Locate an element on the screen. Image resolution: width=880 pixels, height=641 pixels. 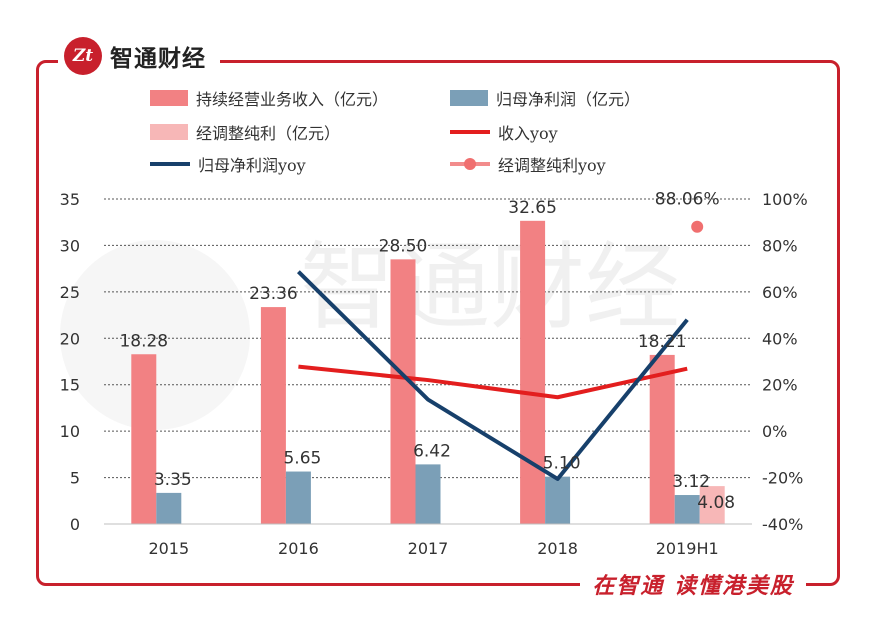
data-label-0-2019H1: 18.21 is located at coordinates (662, 342).